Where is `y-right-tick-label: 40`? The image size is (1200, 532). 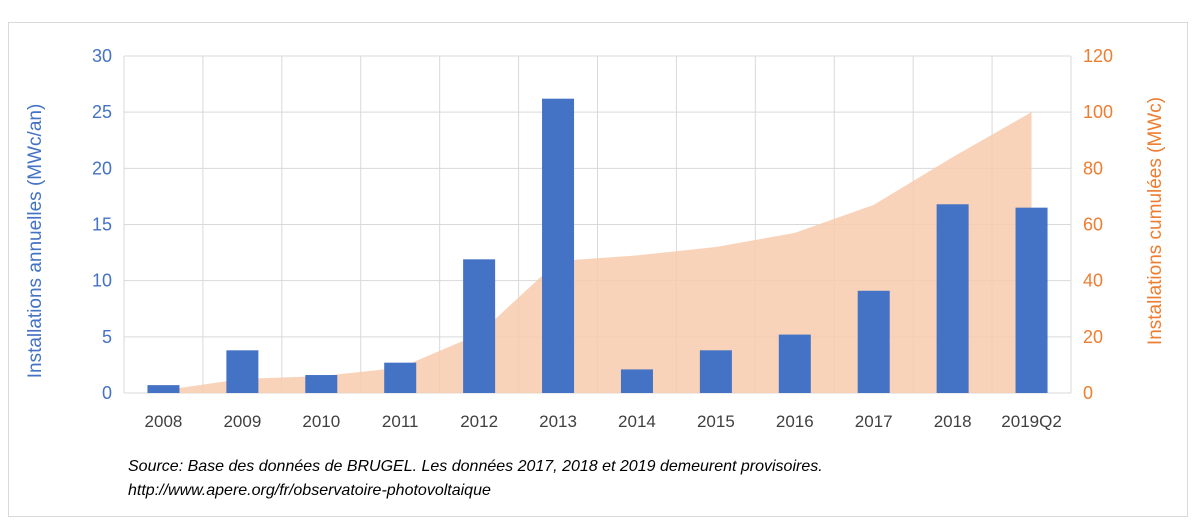 y-right-tick-label: 40 is located at coordinates (1093, 281).